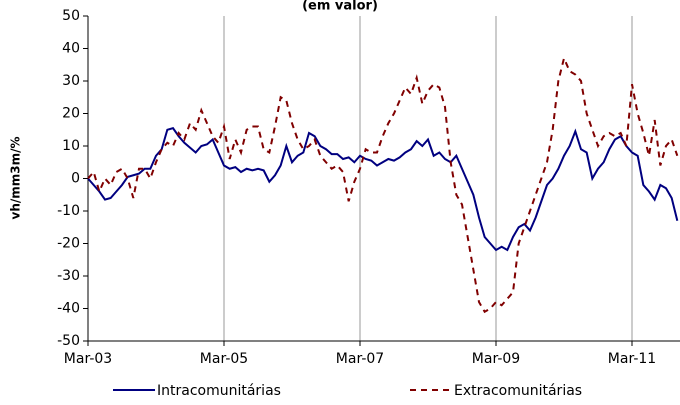 This screenshot has height=405, width=680. What do you see at coordinates (71, 16) in the screenshot?
I see `y-tick-label: 50` at bounding box center [71, 16].